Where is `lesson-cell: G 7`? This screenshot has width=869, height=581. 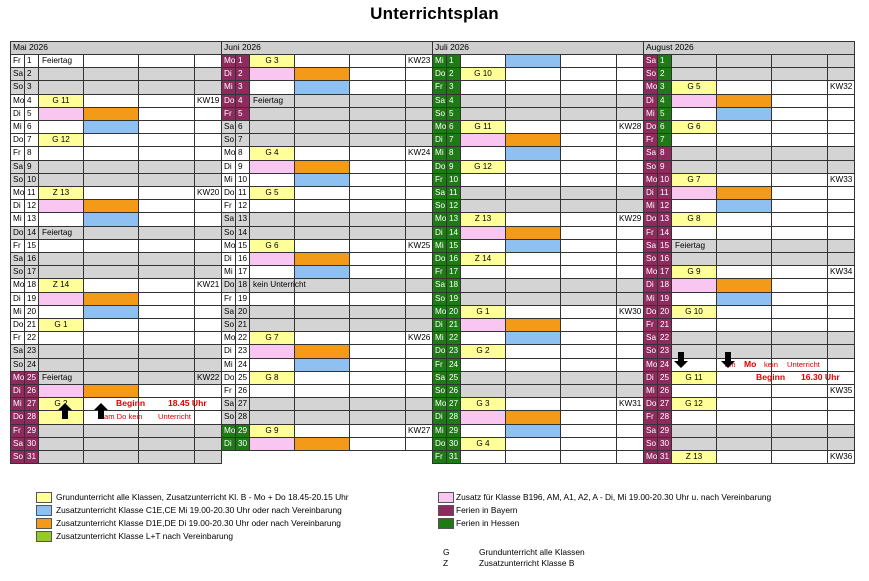 lesson-cell: G 7 is located at coordinates (694, 180).